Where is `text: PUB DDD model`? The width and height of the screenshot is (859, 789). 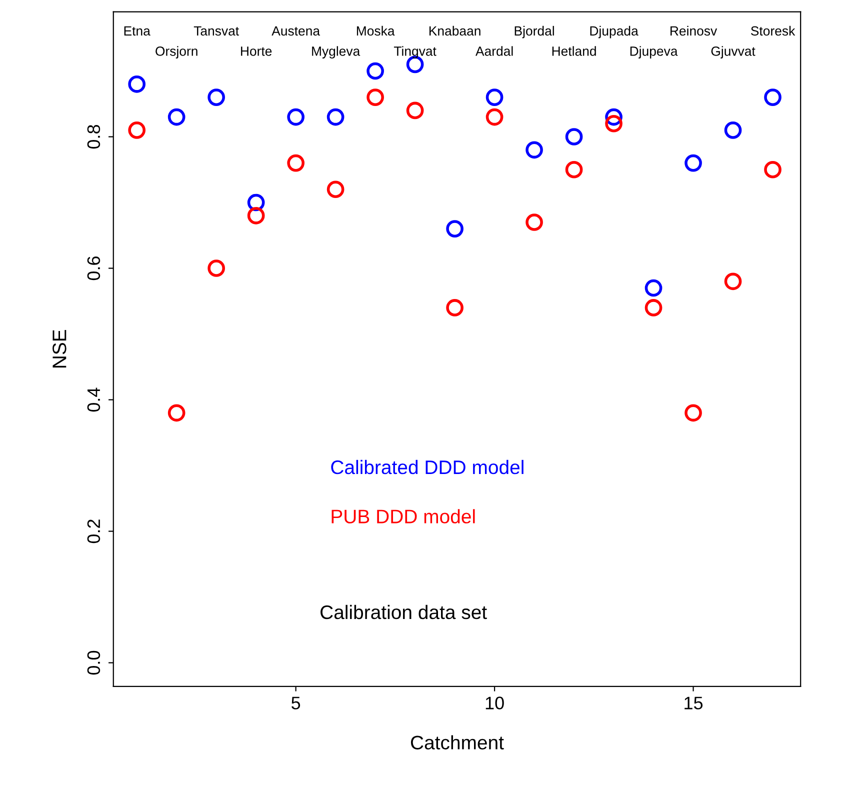 text: PUB DDD model is located at coordinates (403, 516).